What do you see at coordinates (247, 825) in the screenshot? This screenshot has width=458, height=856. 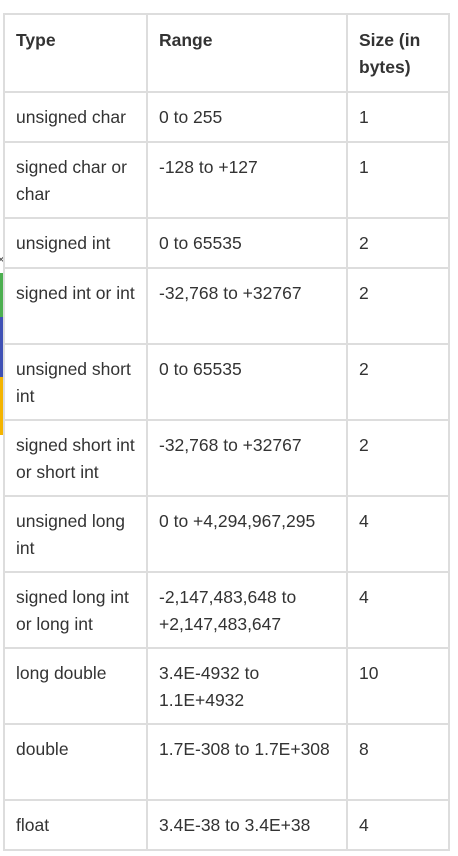 I see `cell-range: 3.4E-38 to 3.4E+38` at bounding box center [247, 825].